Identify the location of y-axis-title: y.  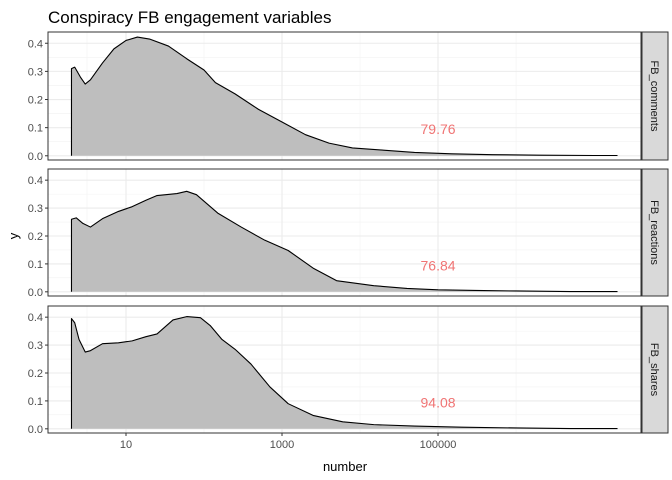
(13, 235).